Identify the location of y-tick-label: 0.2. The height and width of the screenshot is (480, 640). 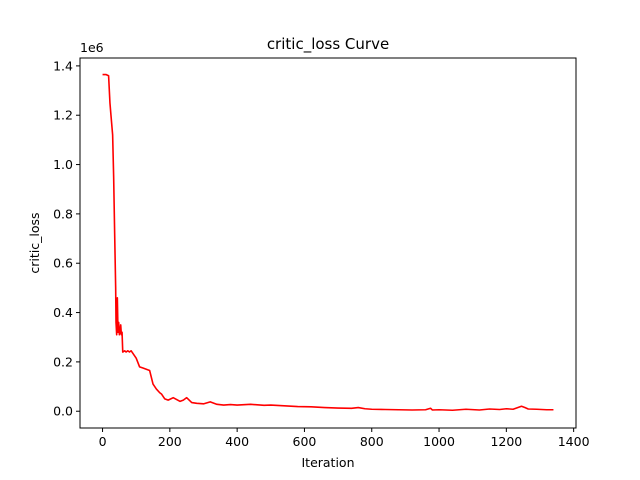
(63, 361).